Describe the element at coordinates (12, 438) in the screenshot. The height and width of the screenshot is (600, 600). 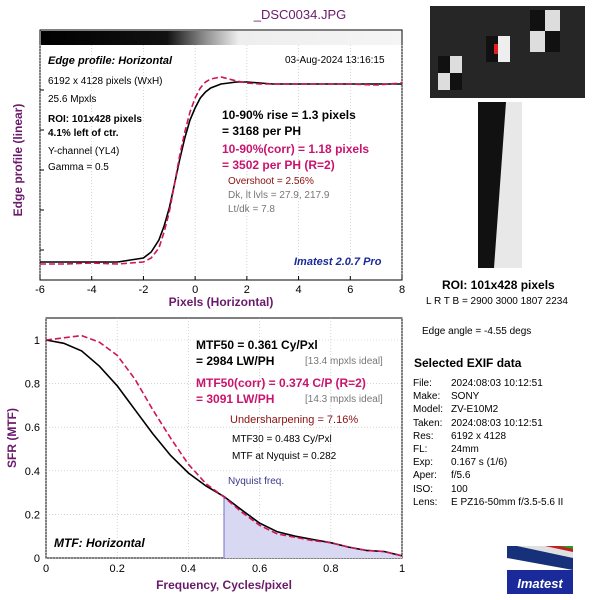
I see `mtf-y-label: SFR (MTF)` at that location.